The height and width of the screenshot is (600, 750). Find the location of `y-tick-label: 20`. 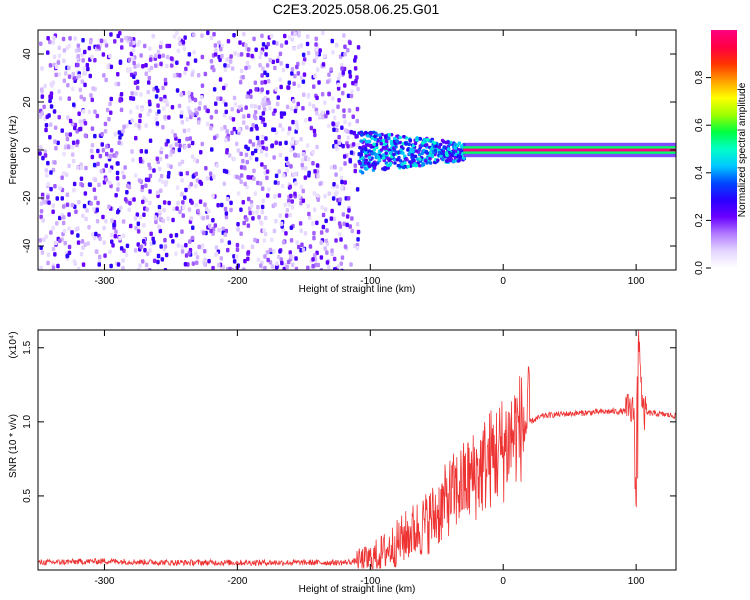

y-tick-label: 20 is located at coordinates (27, 102).